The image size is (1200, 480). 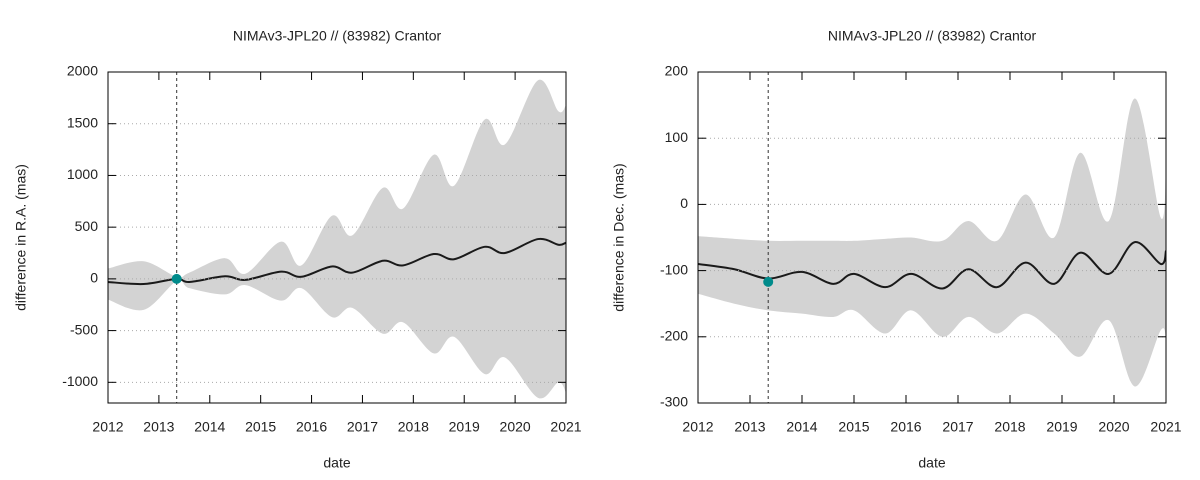 I want to click on y-tick-label: 2000, so click(x=82, y=71).